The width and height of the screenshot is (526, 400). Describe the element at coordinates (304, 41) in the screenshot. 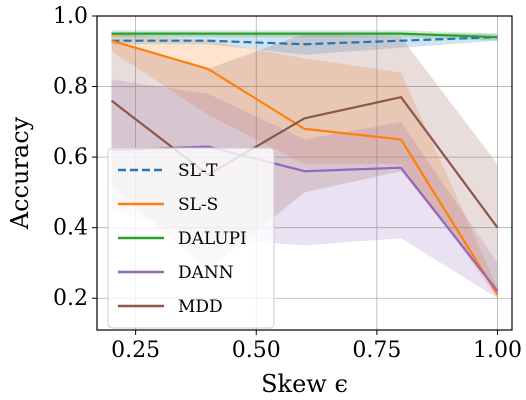

I see `series-line-sl-t` at that location.